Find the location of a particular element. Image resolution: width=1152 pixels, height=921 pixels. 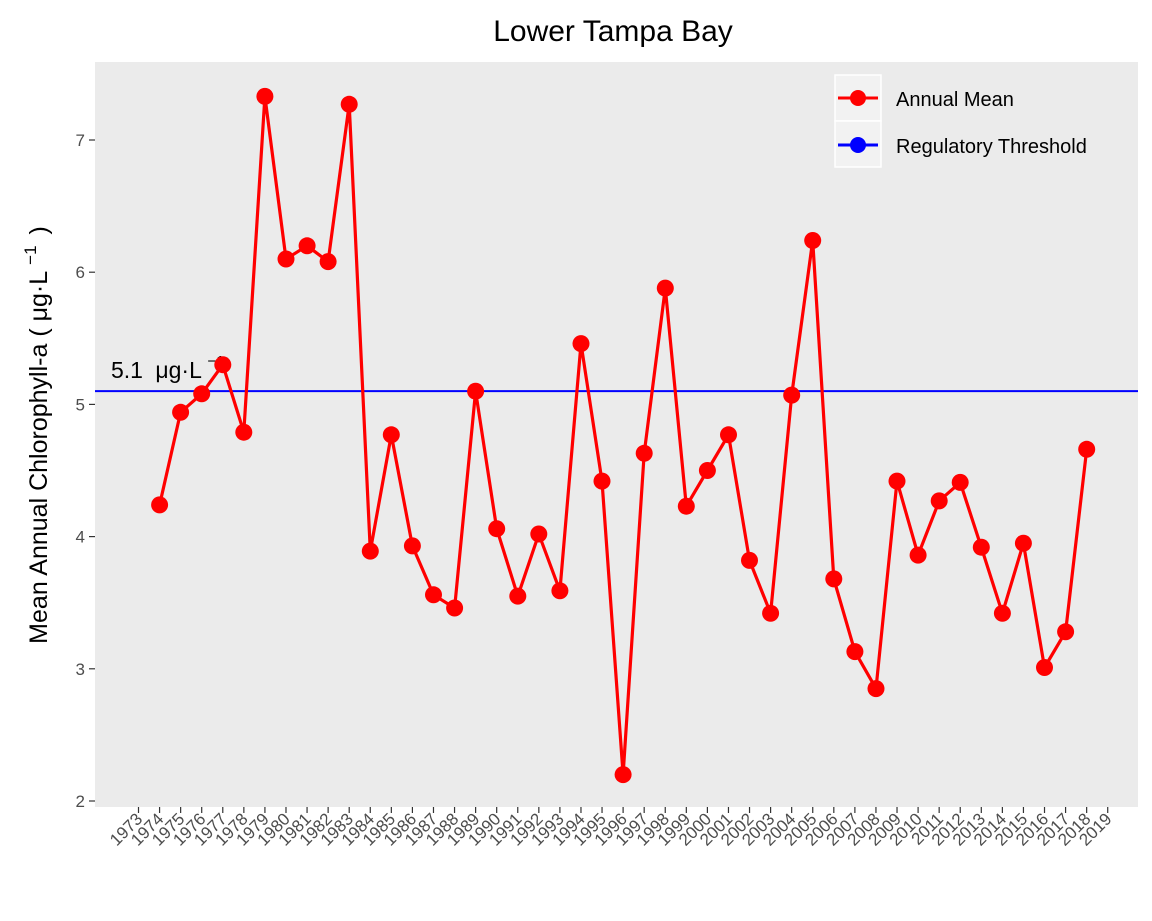

data-point-2017 is located at coordinates (1066, 632).